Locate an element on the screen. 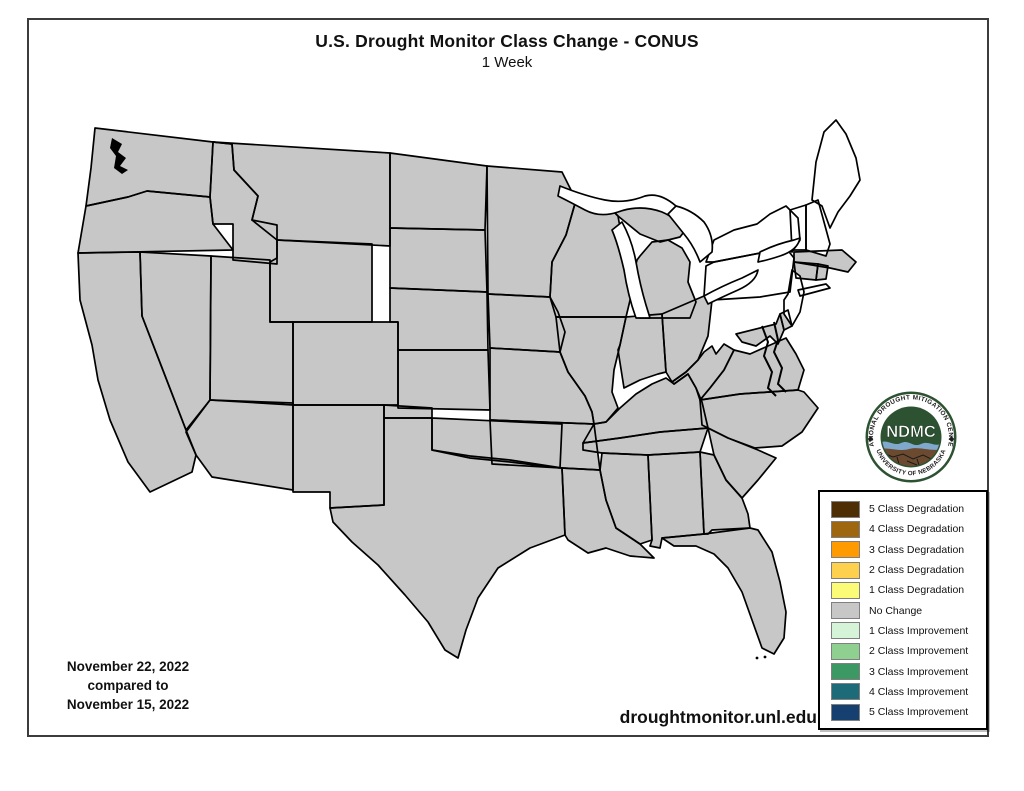  legend-item: No Change is located at coordinates (908, 610).